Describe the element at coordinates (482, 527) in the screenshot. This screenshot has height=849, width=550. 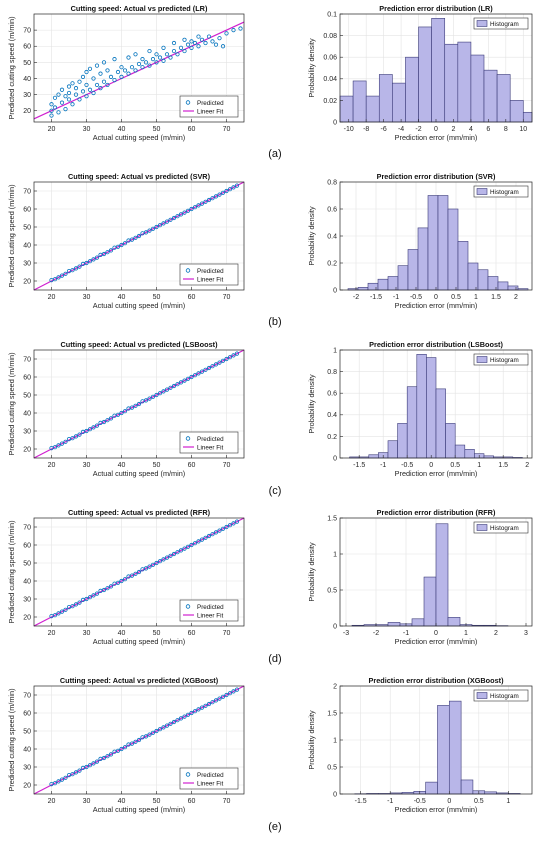
I see `legend-swatch-histogram` at that location.